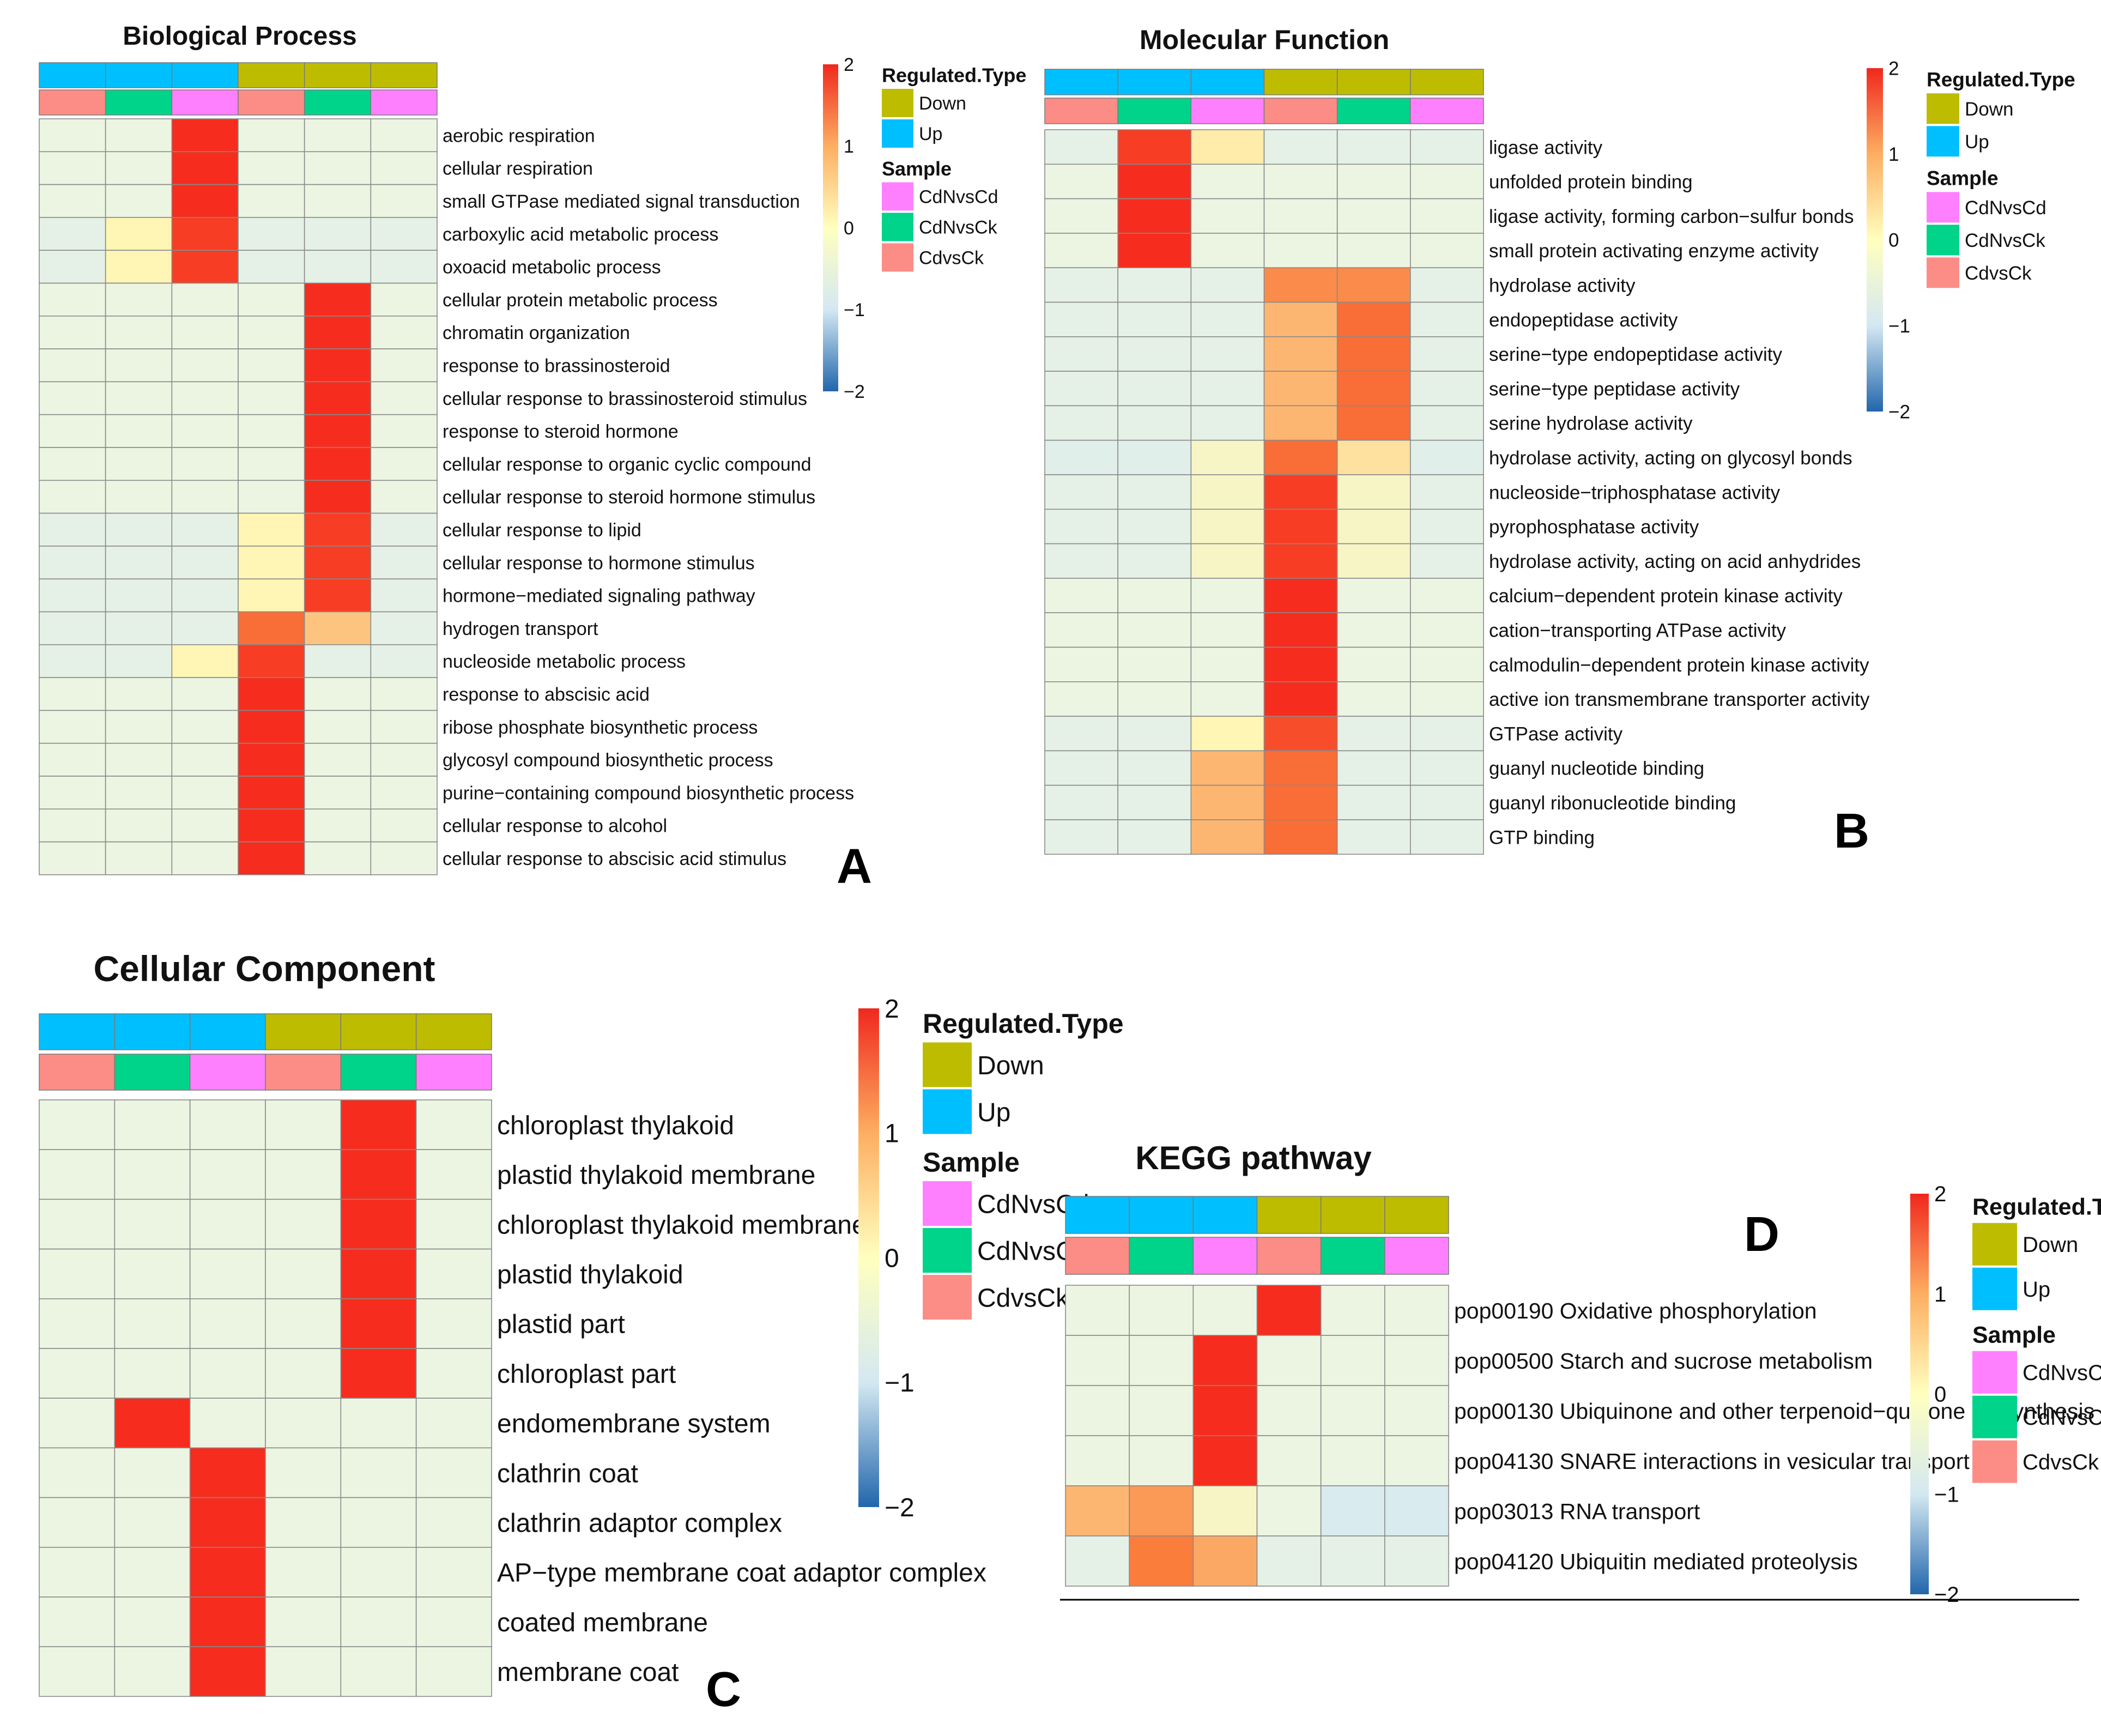  I want to click on row-label: pop04120 Ubiquitin mediated proteolysis, so click(1656, 1561).